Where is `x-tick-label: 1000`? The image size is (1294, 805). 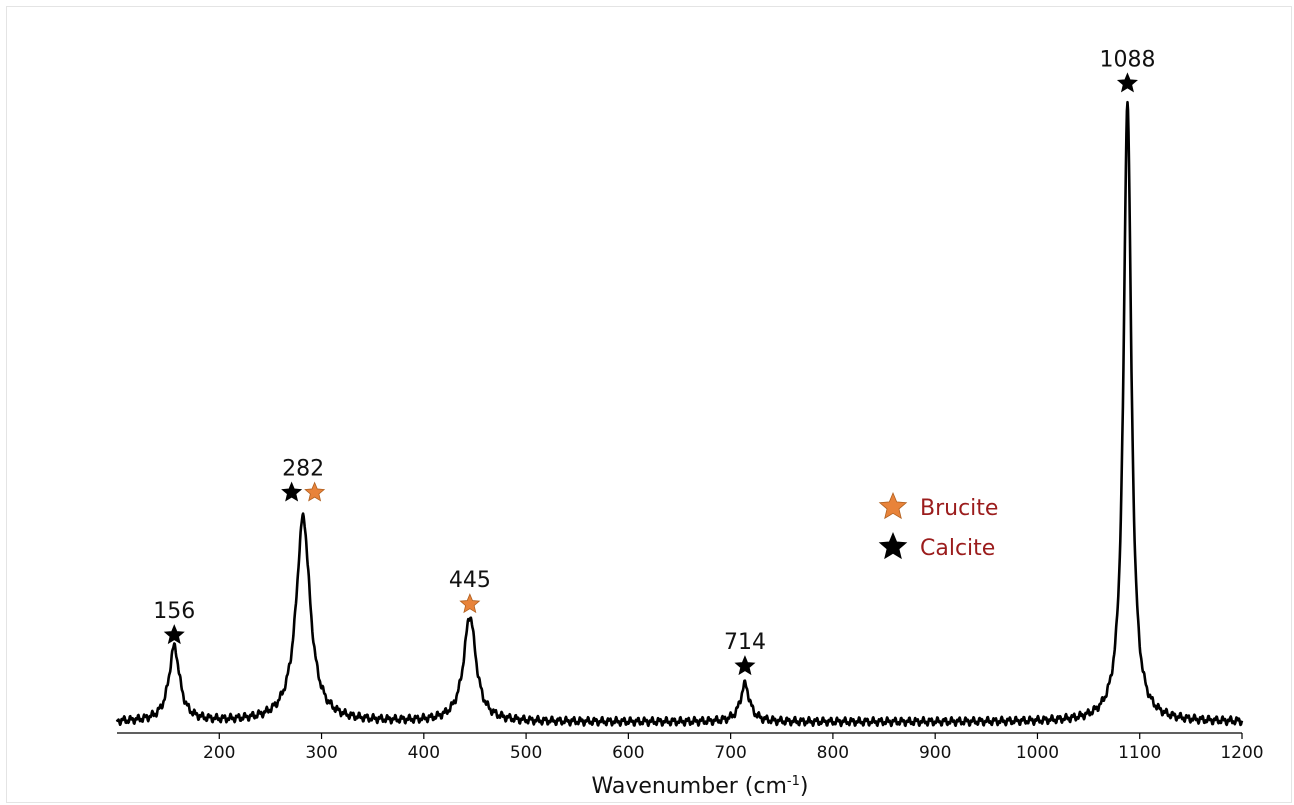
x-tick-label: 1000 is located at coordinates (1037, 753).